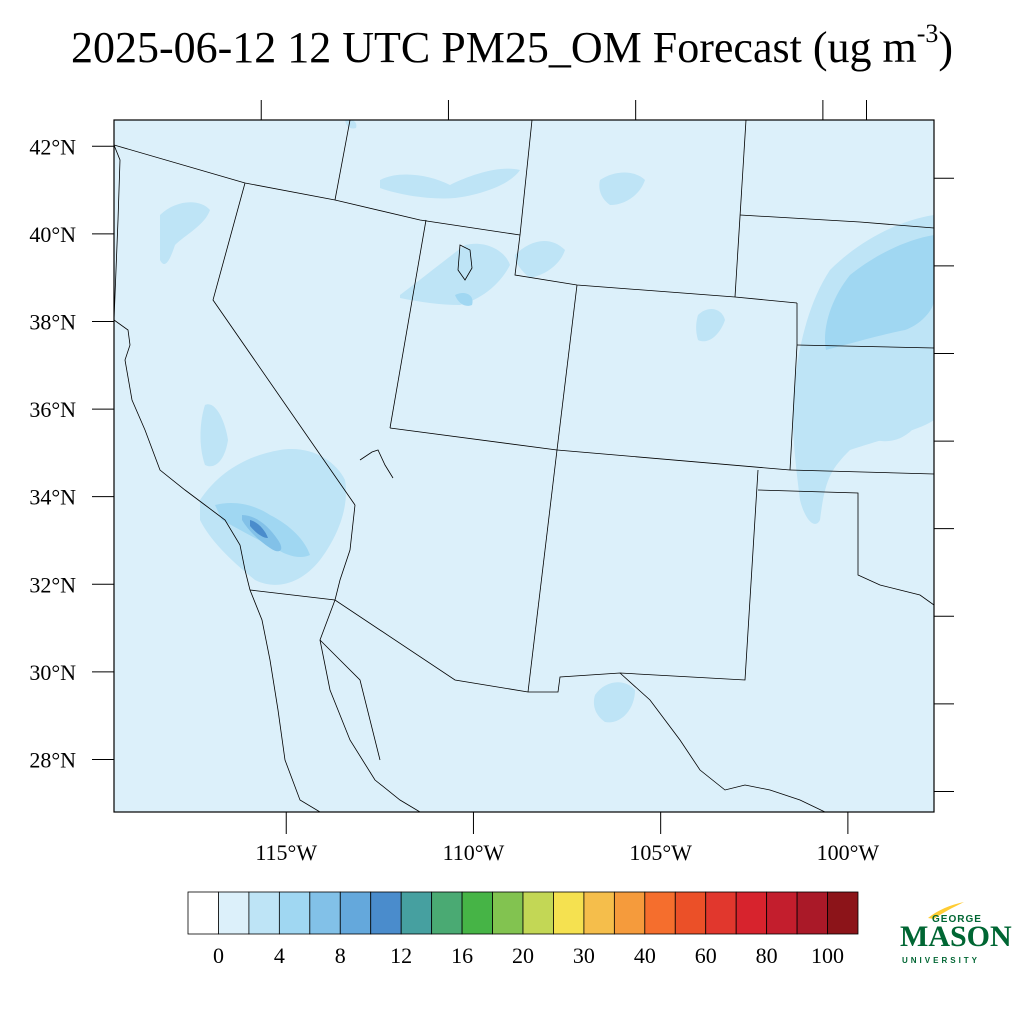 Image resolution: width=1024 pixels, height=1024 pixels. What do you see at coordinates (450, 183) in the screenshot?
I see `idaho-light` at bounding box center [450, 183].